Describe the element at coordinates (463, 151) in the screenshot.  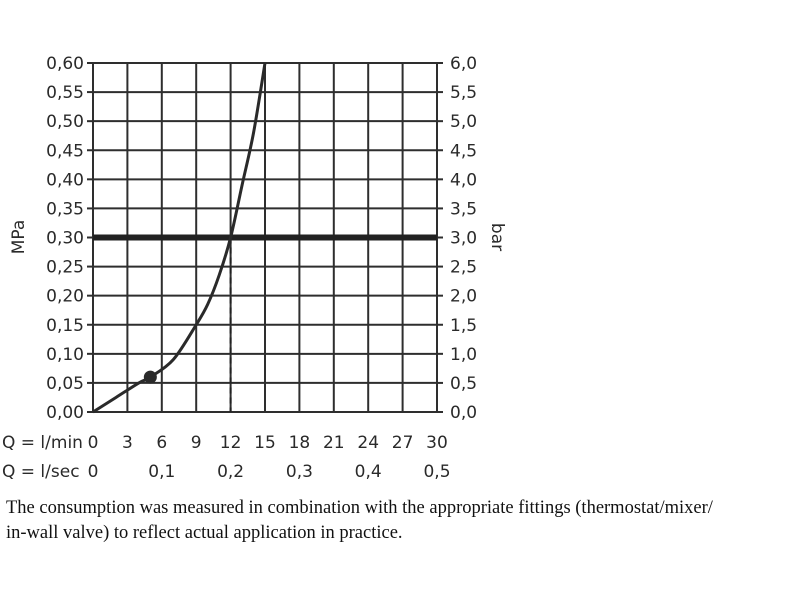
I see `y-right-tick-label: 4,5` at that location.